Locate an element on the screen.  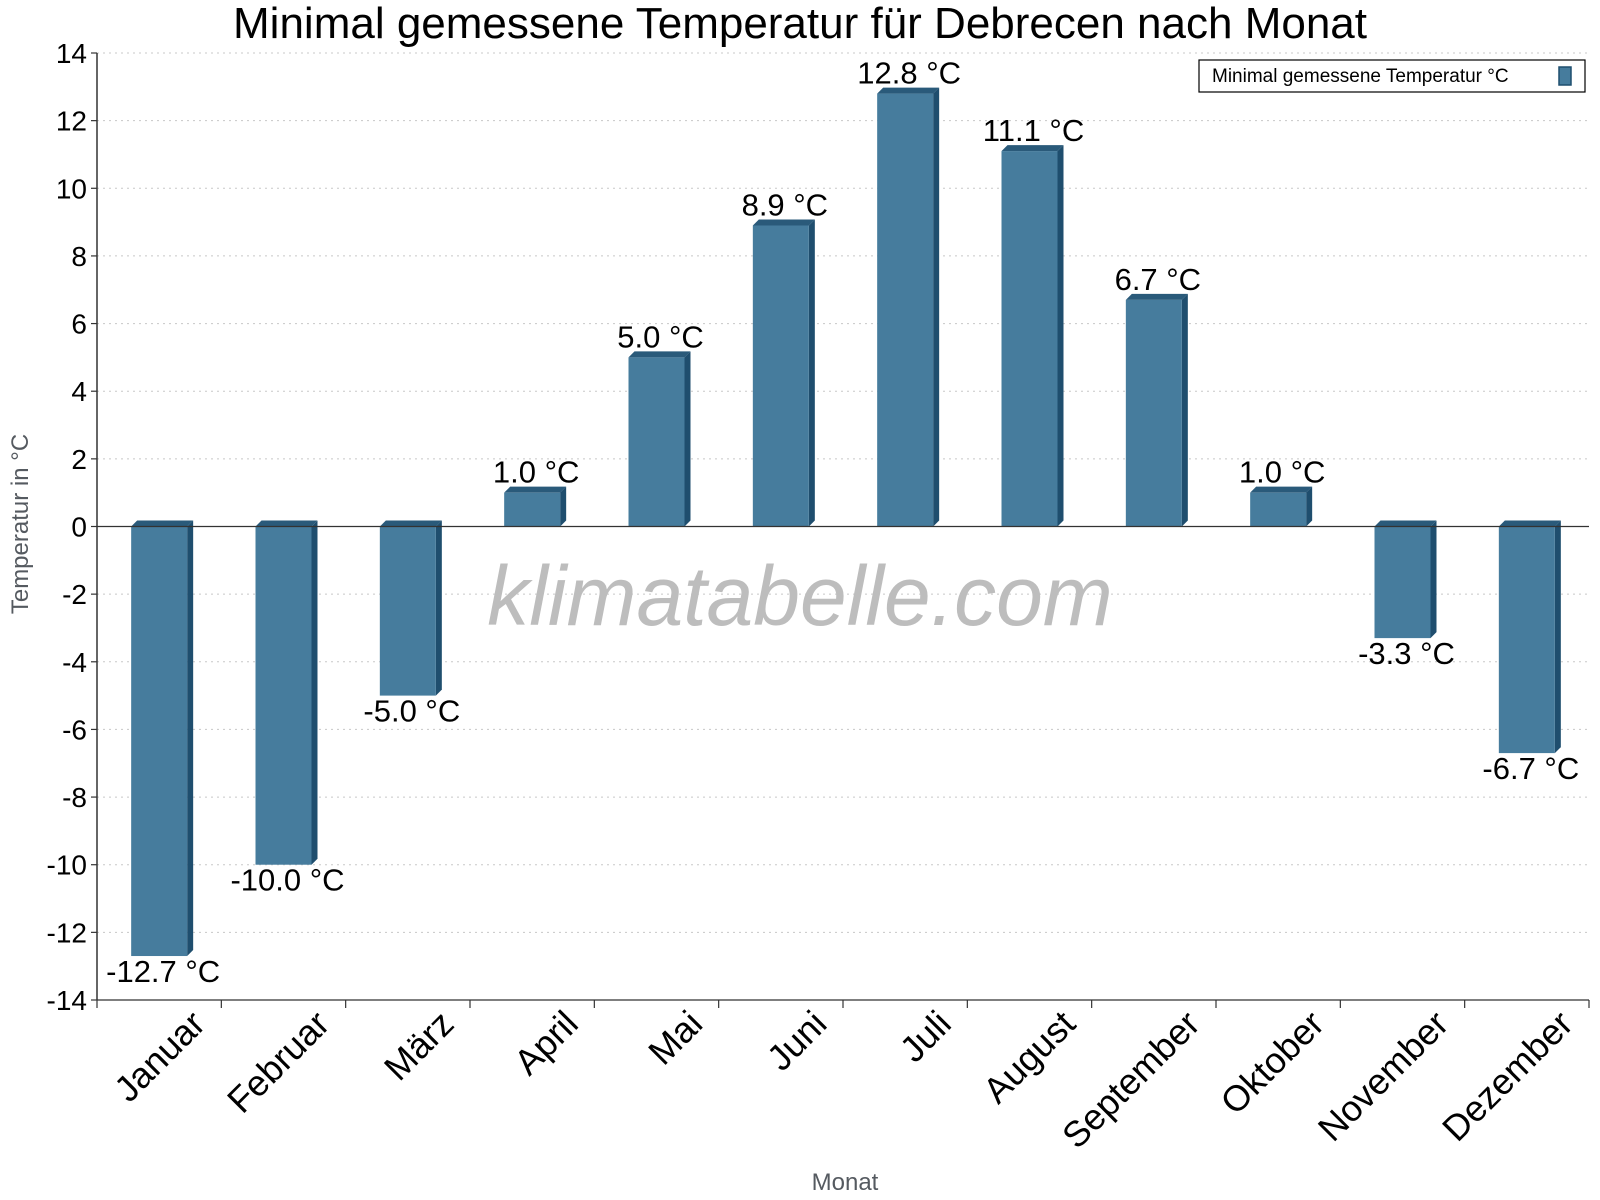
y-tick-label: 14 is located at coordinates (71, 53).